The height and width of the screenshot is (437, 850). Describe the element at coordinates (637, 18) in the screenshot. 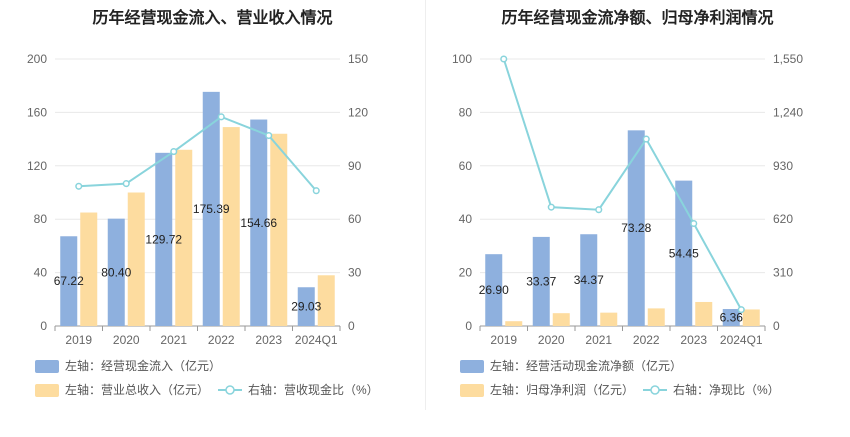

I see `chart-title: 历年经营现金流净额、归母净利润情况` at that location.